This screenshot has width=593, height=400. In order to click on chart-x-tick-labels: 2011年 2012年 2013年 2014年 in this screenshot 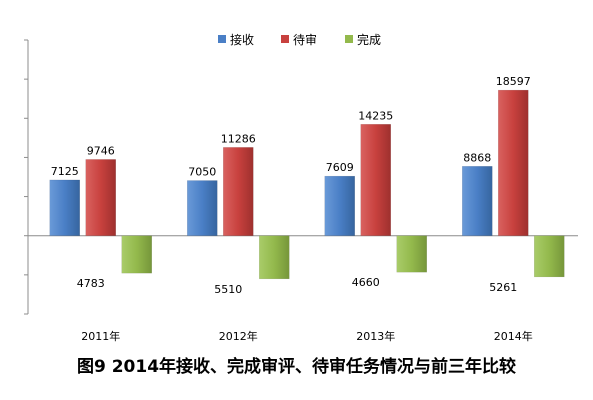, I will do `click(307, 336)`.